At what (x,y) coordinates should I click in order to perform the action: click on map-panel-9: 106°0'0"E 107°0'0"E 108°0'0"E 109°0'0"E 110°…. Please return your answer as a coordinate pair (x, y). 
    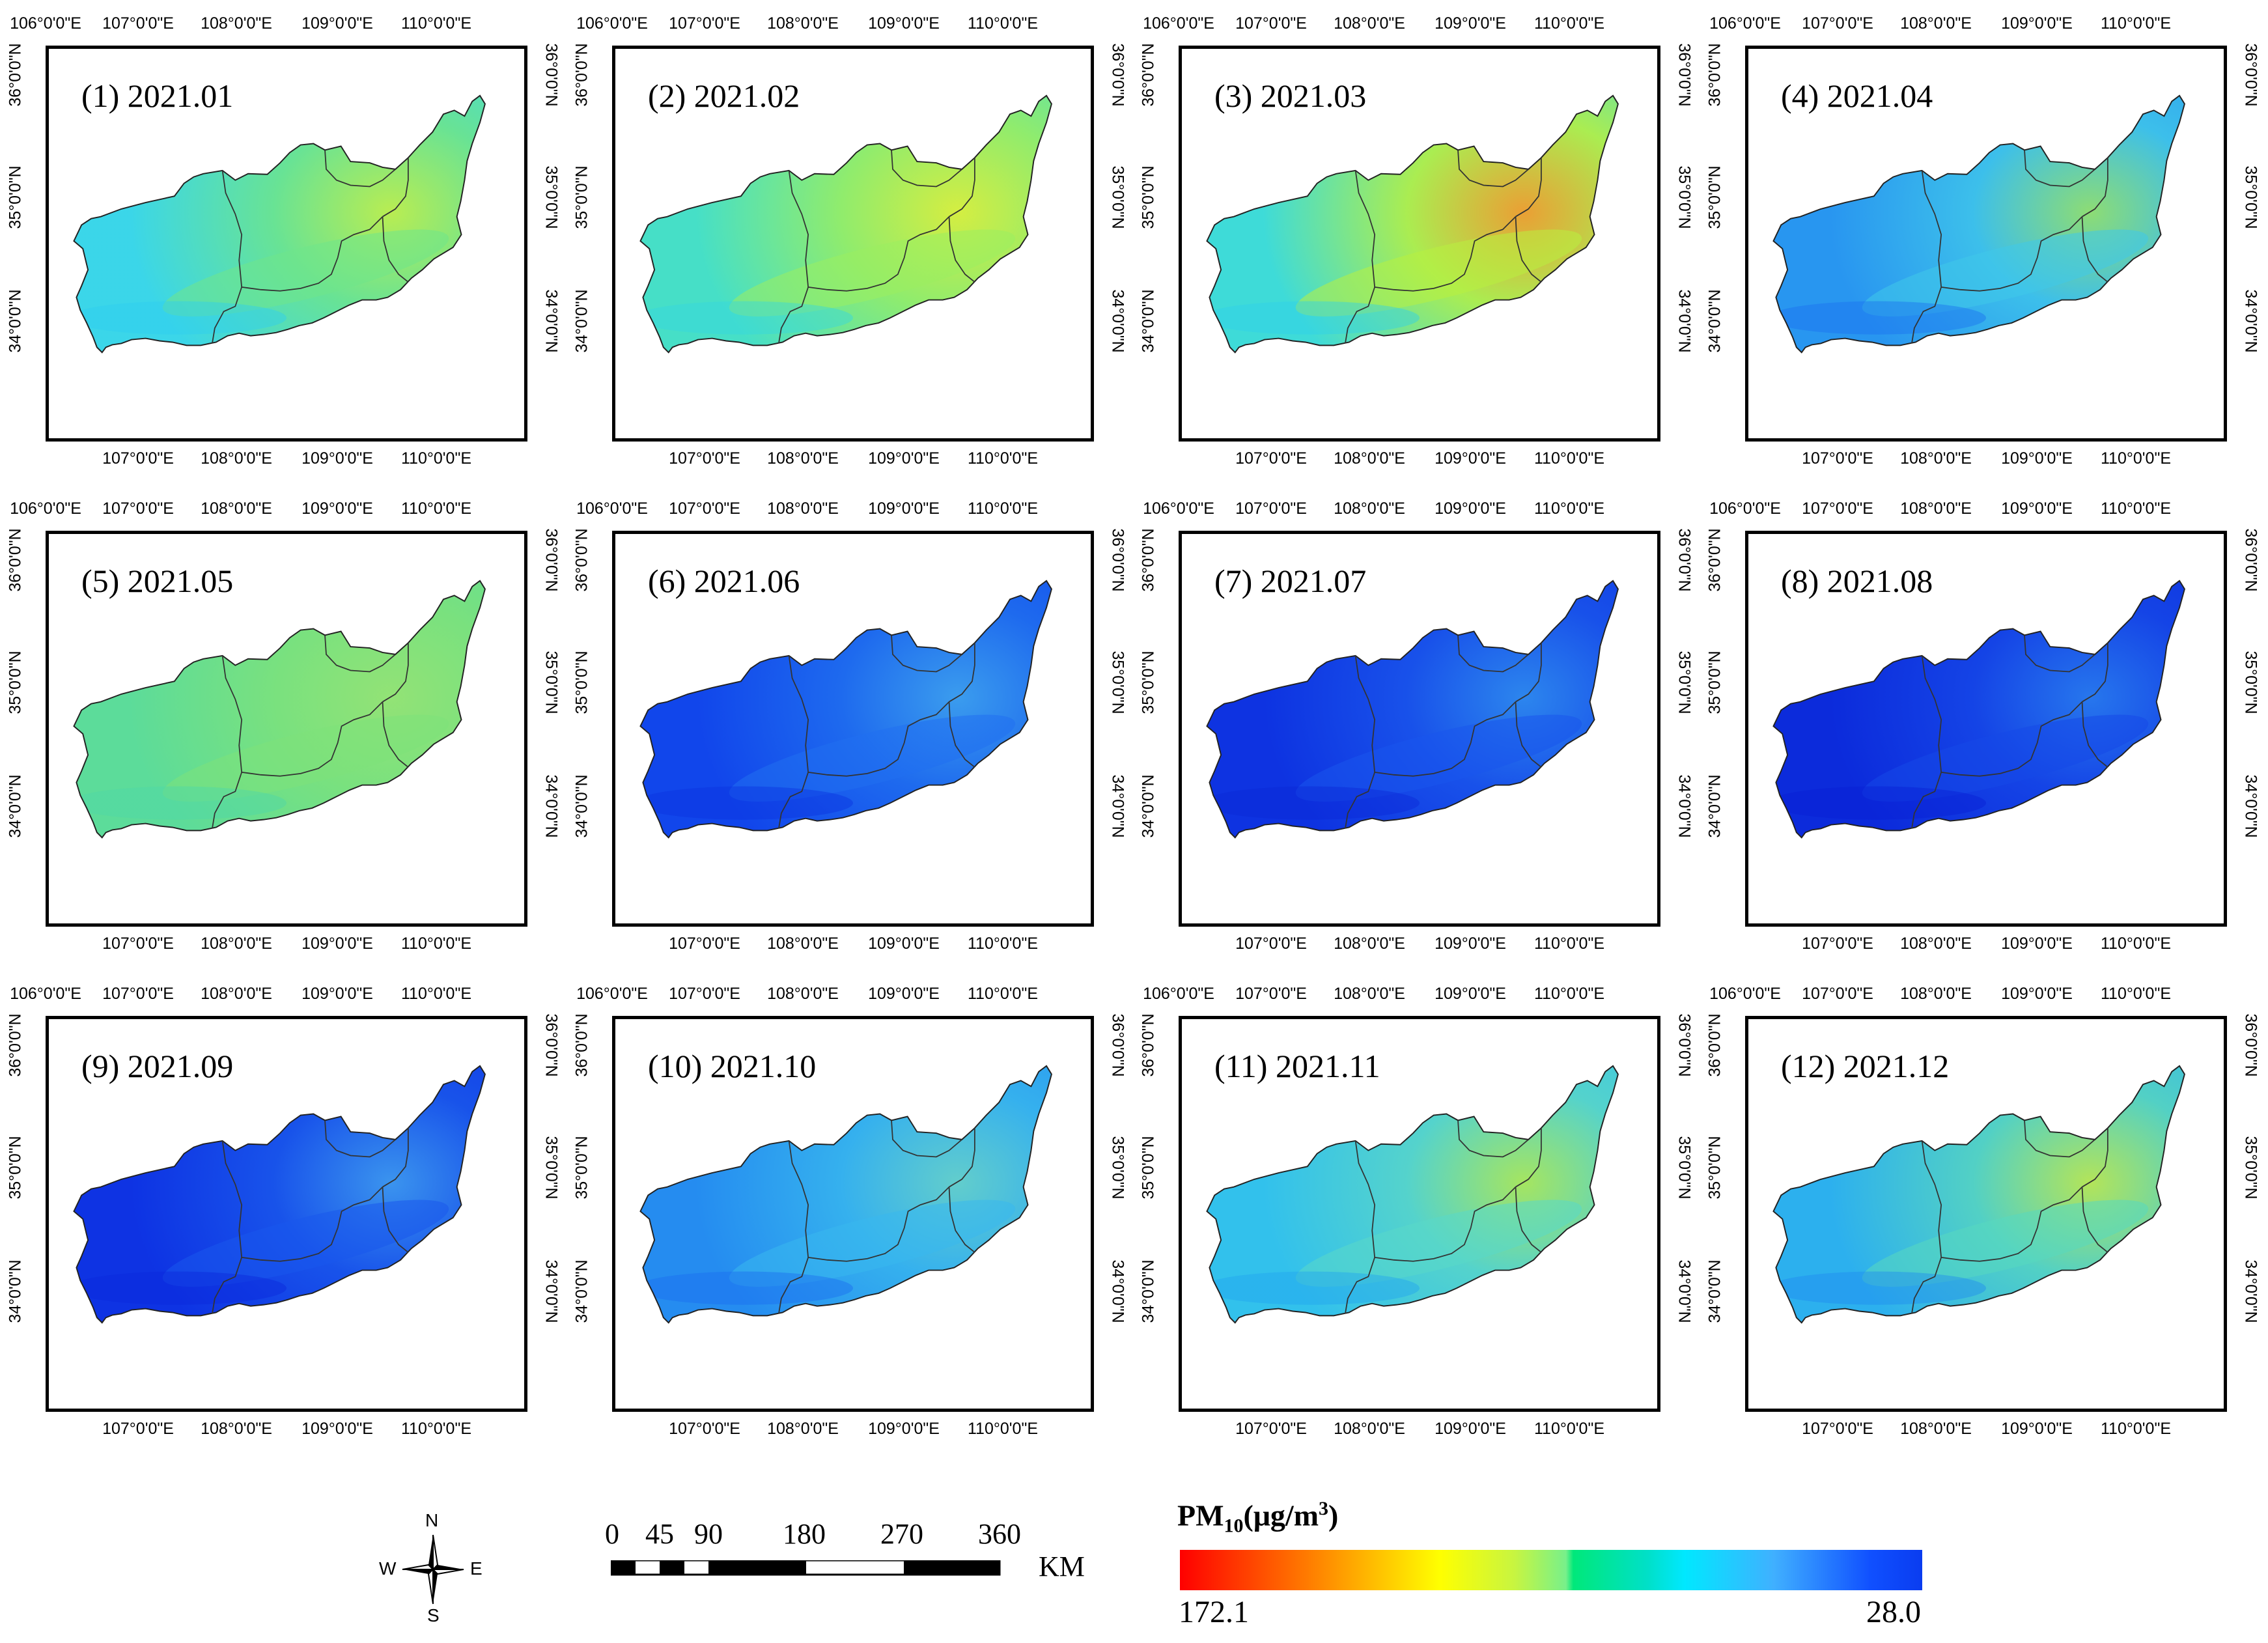
    Looking at the image, I should click on (283, 1212).